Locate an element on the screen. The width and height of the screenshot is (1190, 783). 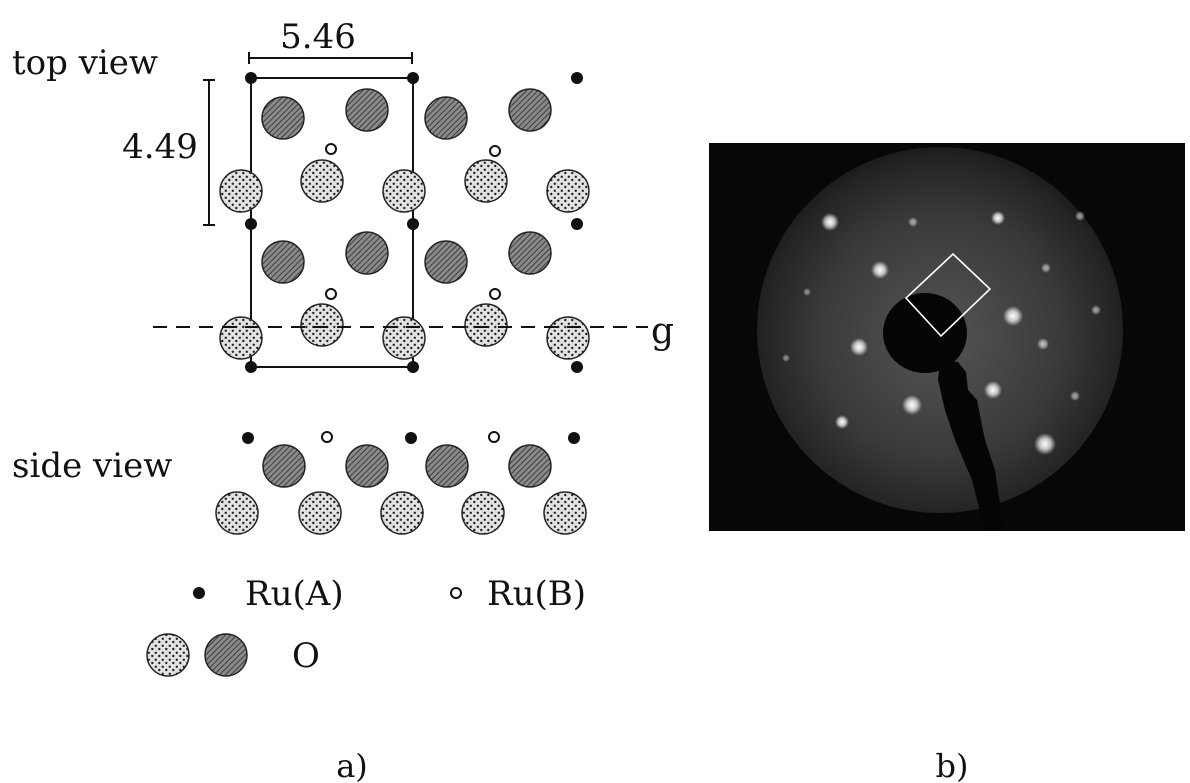
dim-width-label: 5.46 is located at coordinates (318, 37).